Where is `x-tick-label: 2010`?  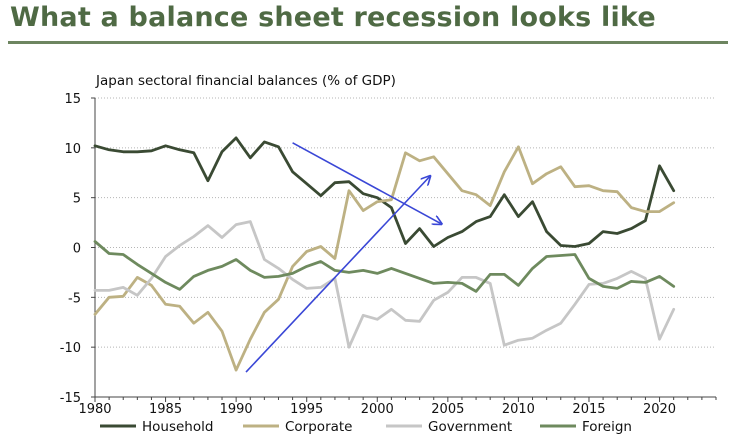 x-tick-label: 2010 is located at coordinates (518, 409).